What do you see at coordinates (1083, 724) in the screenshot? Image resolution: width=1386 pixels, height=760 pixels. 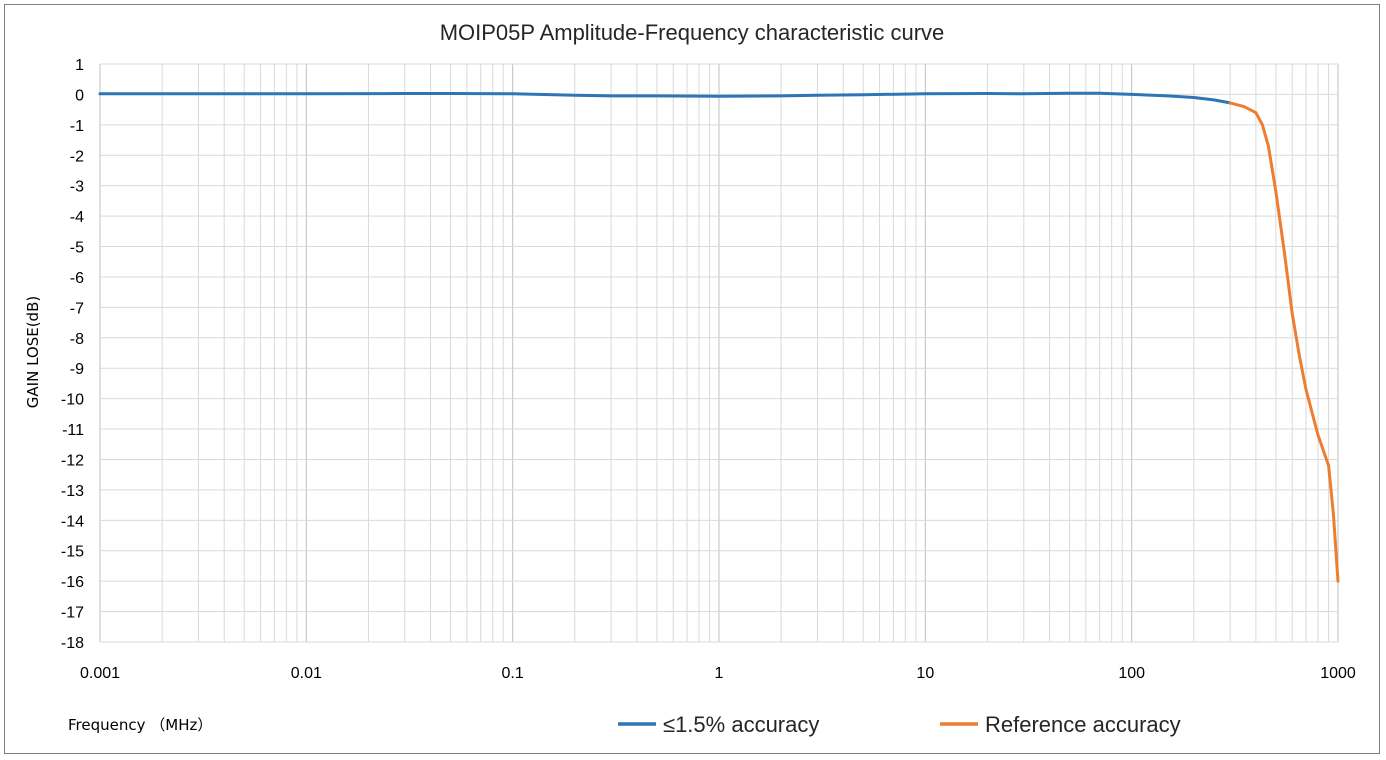 I see `legend-label-series-2: Reference accuracy` at bounding box center [1083, 724].